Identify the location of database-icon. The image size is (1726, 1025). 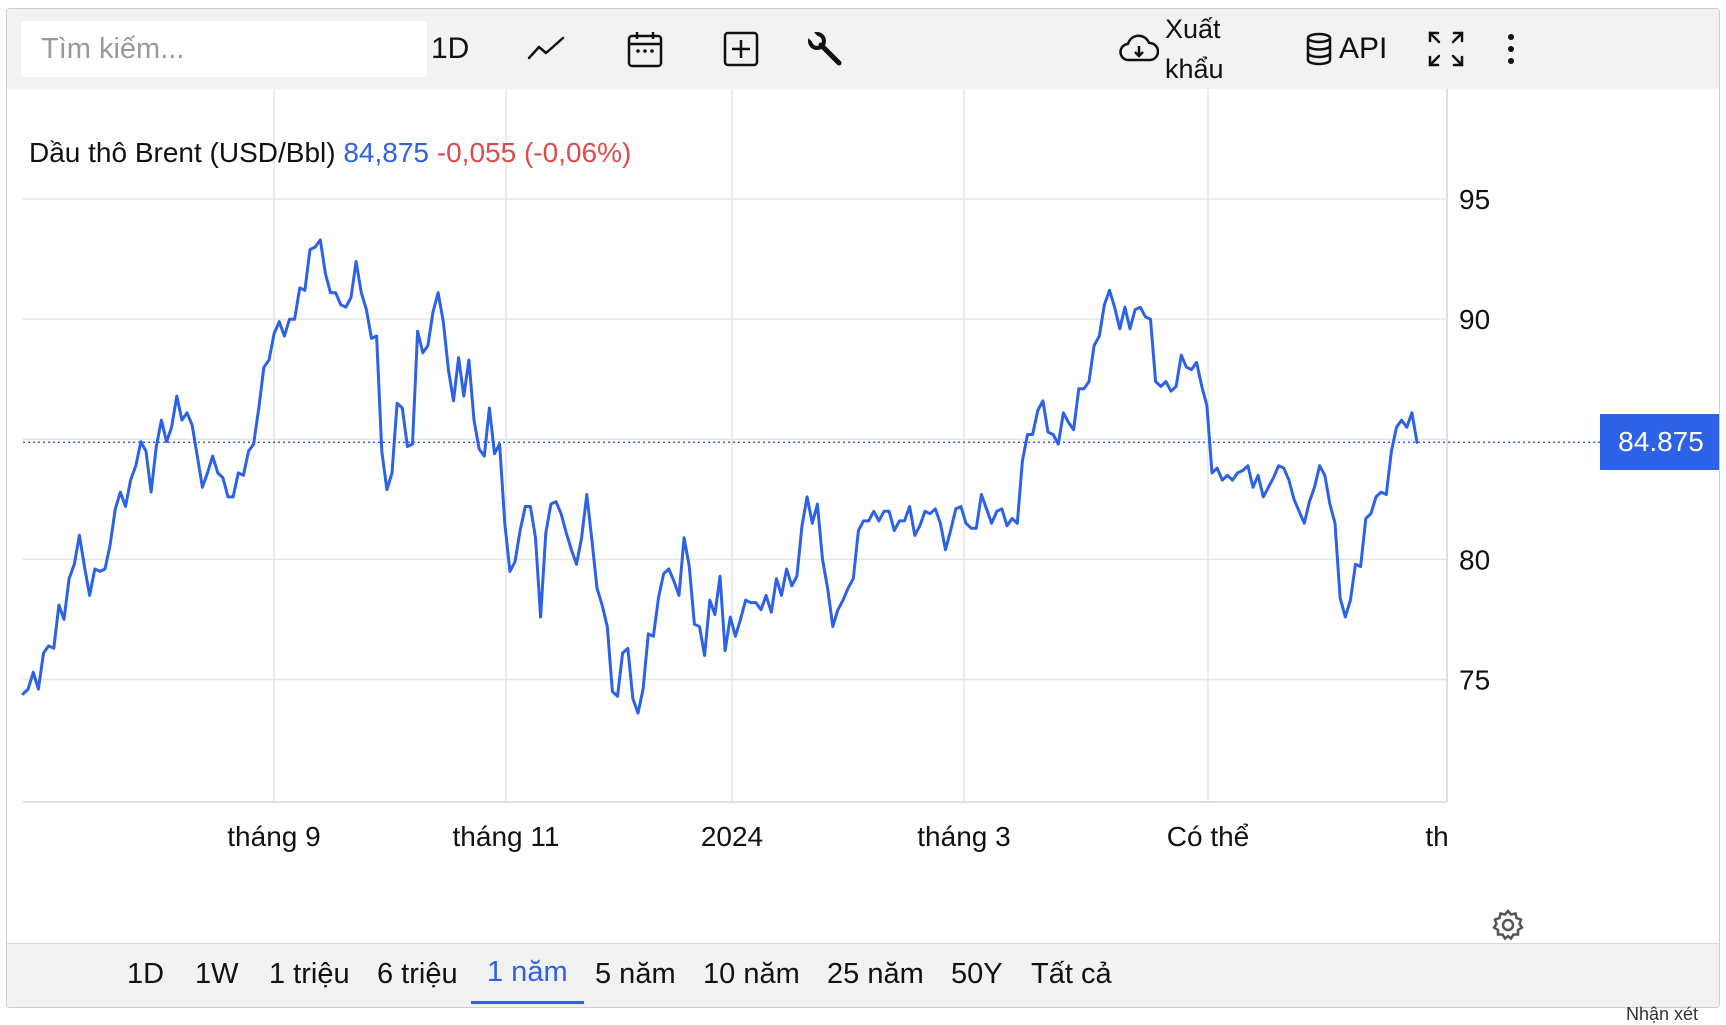
(1319, 49).